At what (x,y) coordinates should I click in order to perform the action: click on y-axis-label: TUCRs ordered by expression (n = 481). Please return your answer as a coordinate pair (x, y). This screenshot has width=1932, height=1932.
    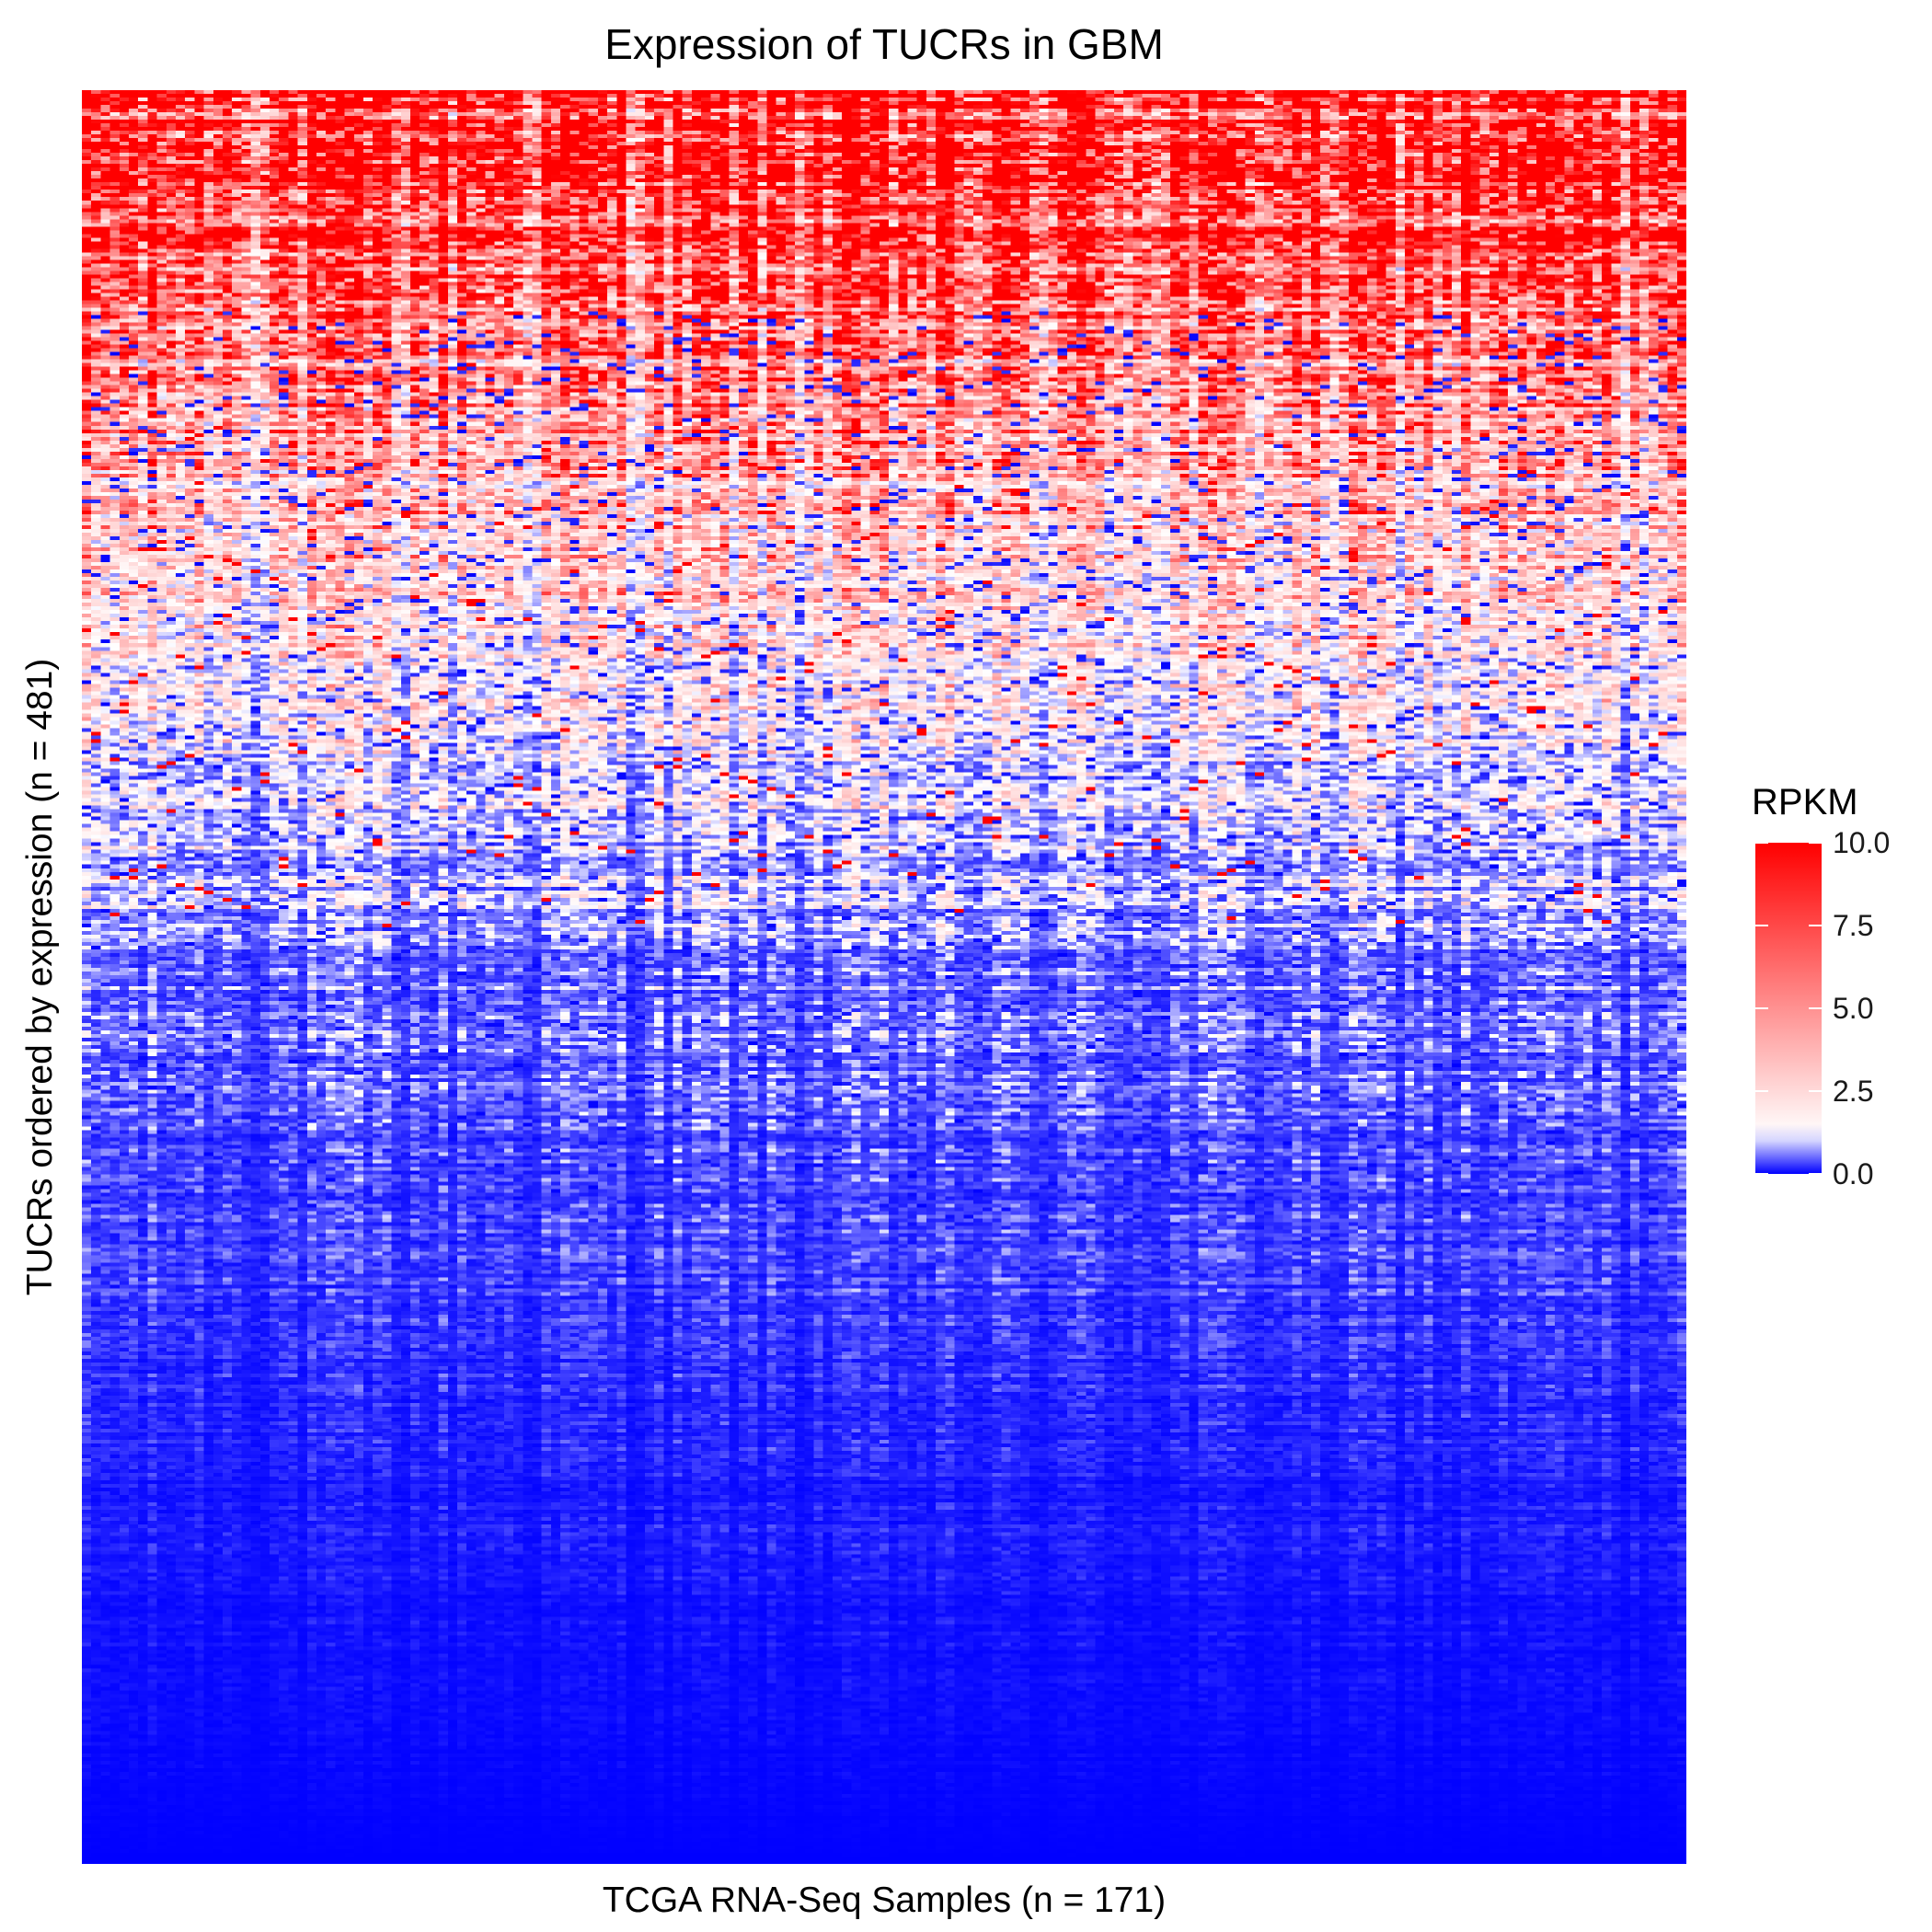
    Looking at the image, I should click on (40, 977).